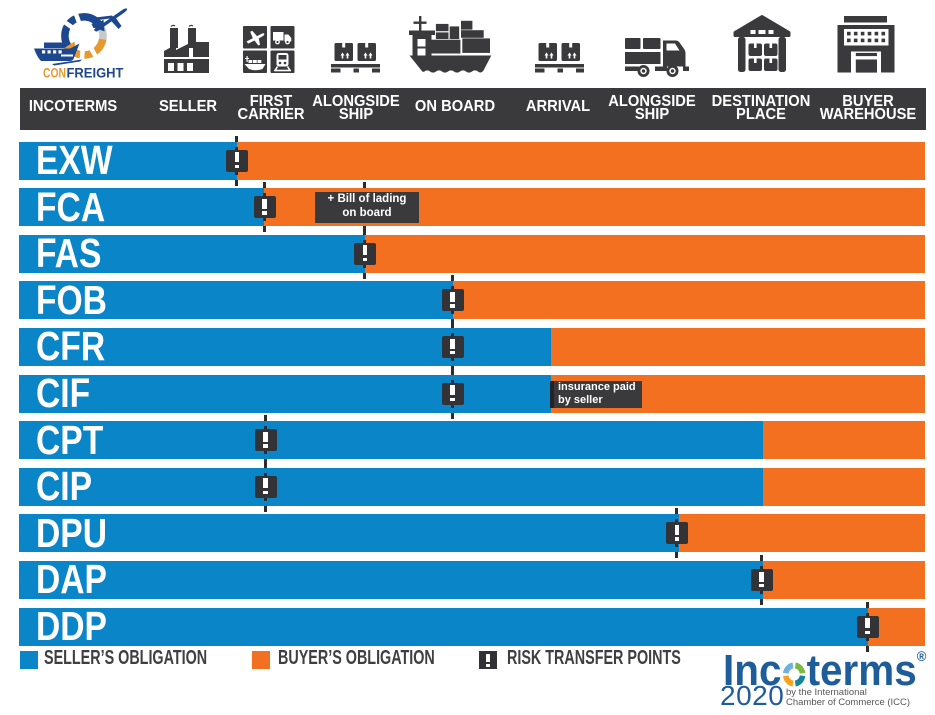  I want to click on svg-text: FREIGHT, so click(95, 73).